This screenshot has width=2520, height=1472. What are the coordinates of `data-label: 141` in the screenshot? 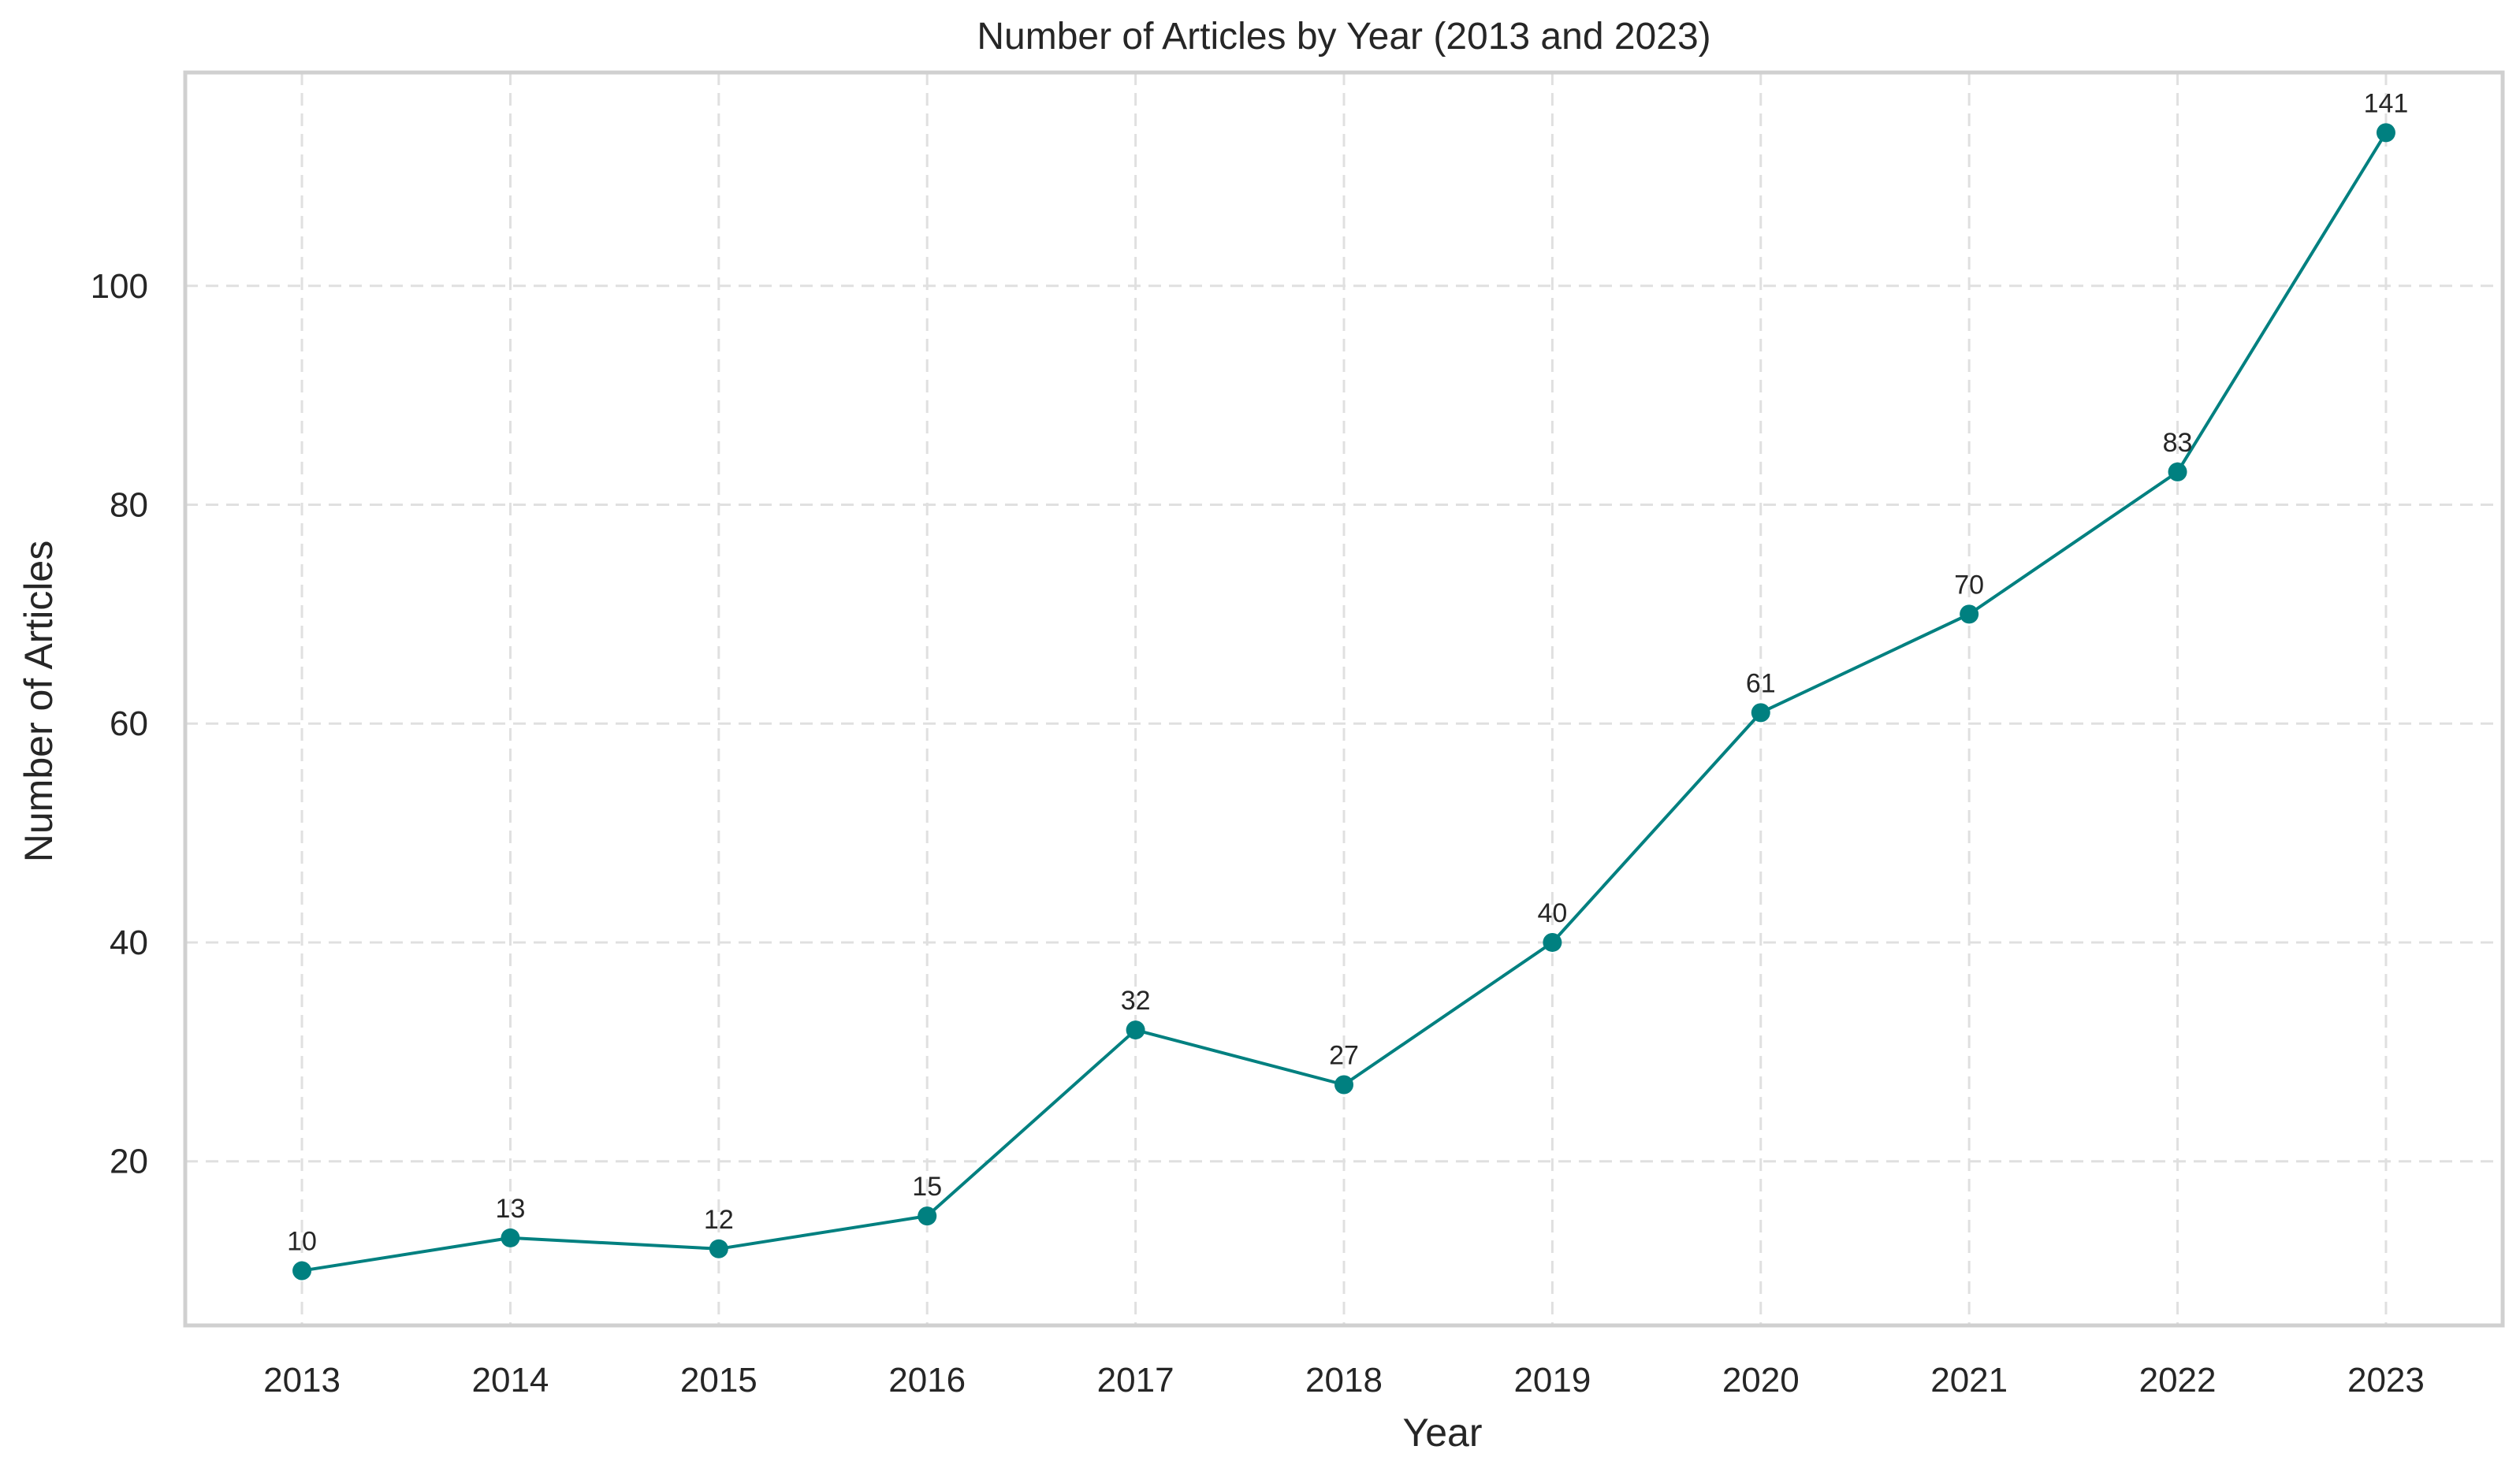 It's located at (2386, 103).